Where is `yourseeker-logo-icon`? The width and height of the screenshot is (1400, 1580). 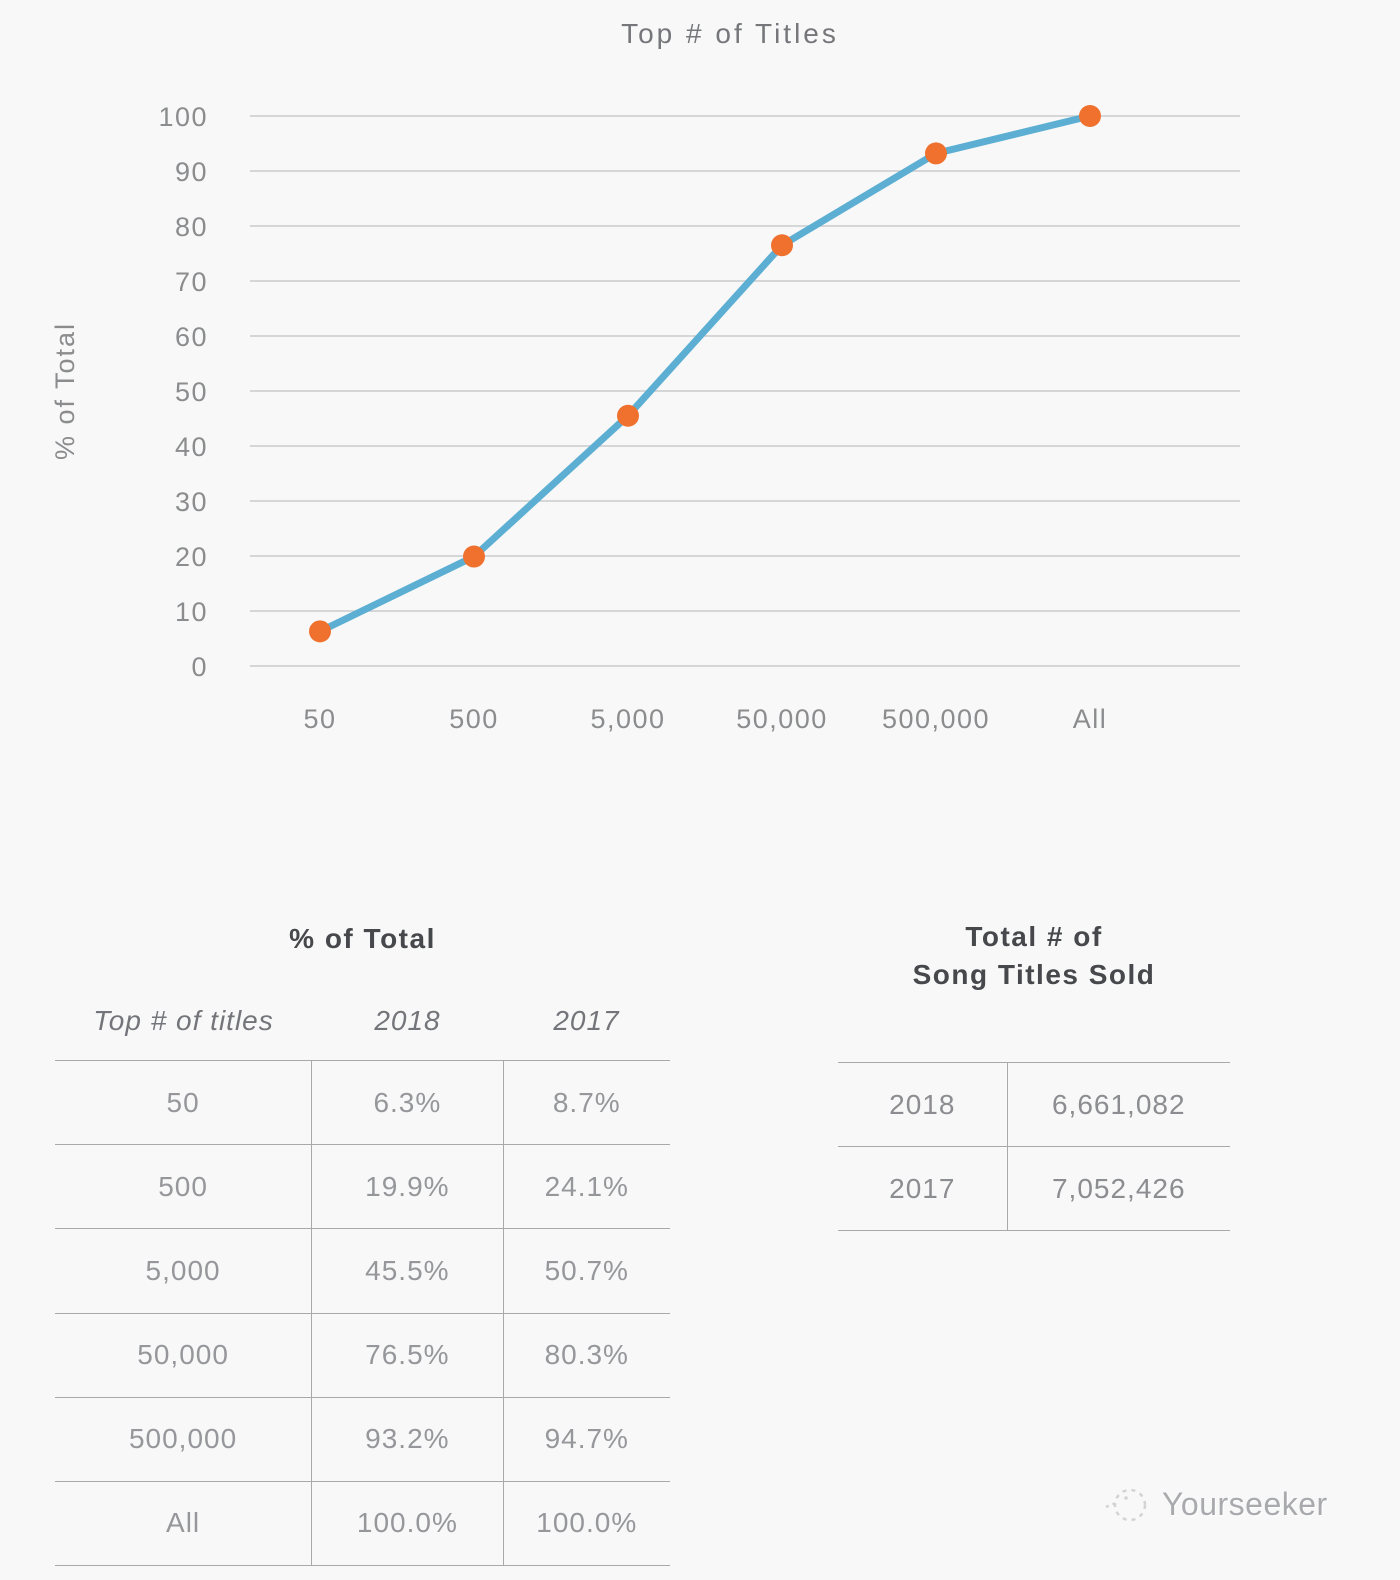 yourseeker-logo-icon is located at coordinates (1126, 1505).